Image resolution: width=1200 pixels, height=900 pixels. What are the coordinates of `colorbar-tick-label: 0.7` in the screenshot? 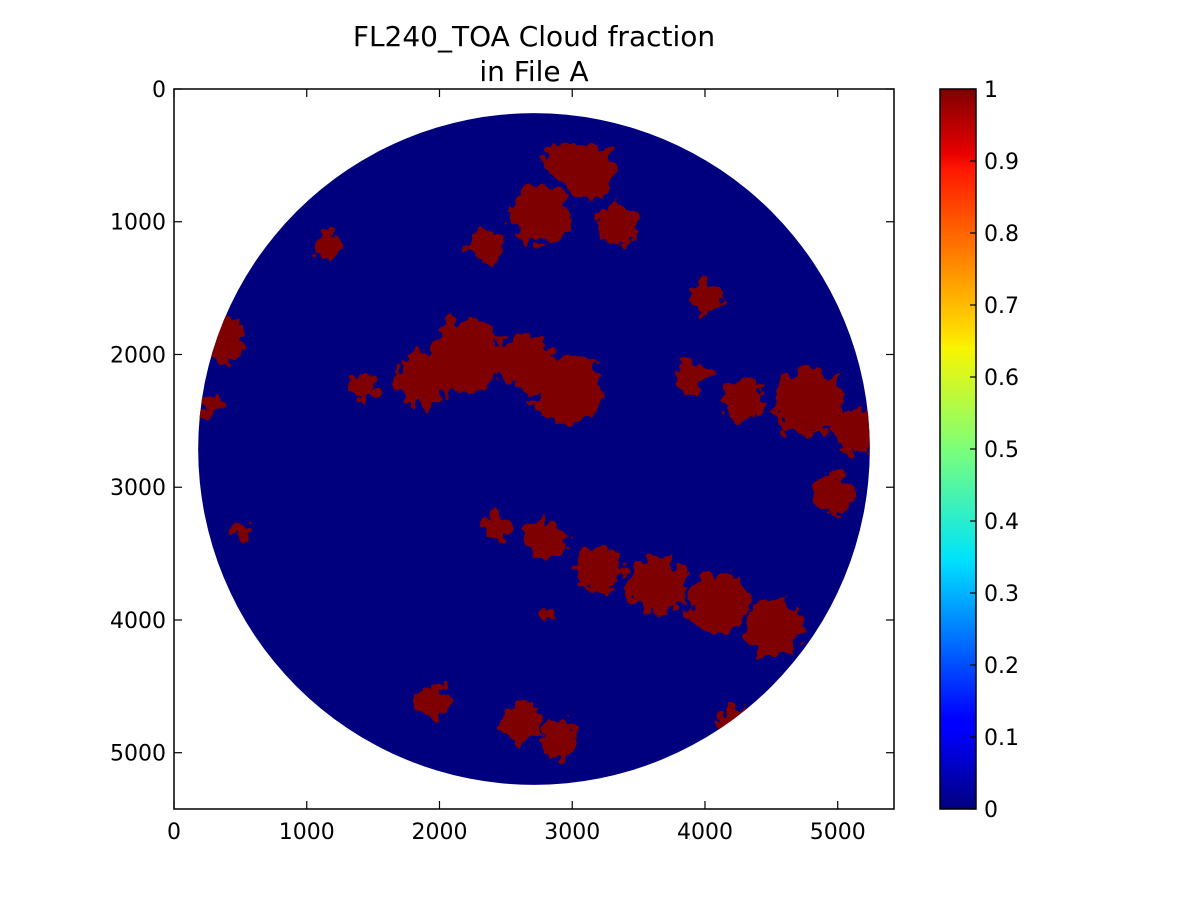 It's located at (1001, 306).